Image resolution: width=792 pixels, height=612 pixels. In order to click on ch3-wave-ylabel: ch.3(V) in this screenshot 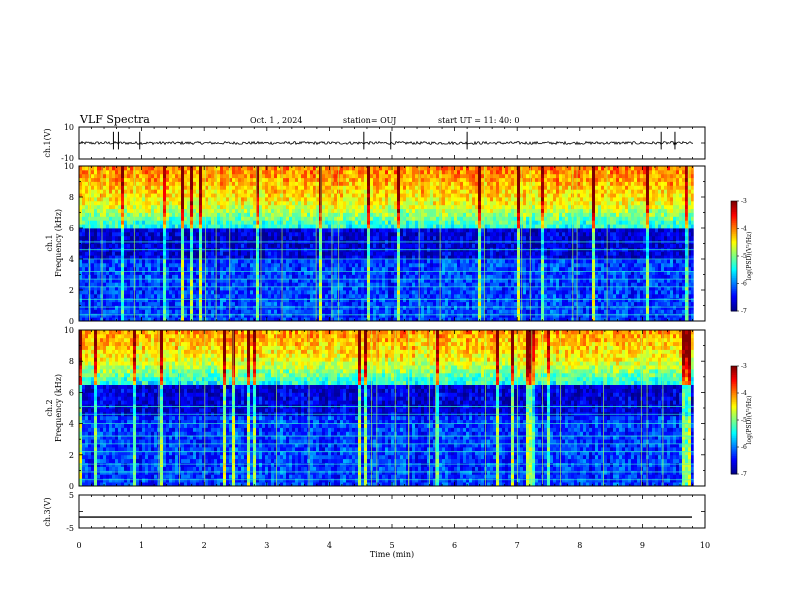, I will do `click(47, 511)`.